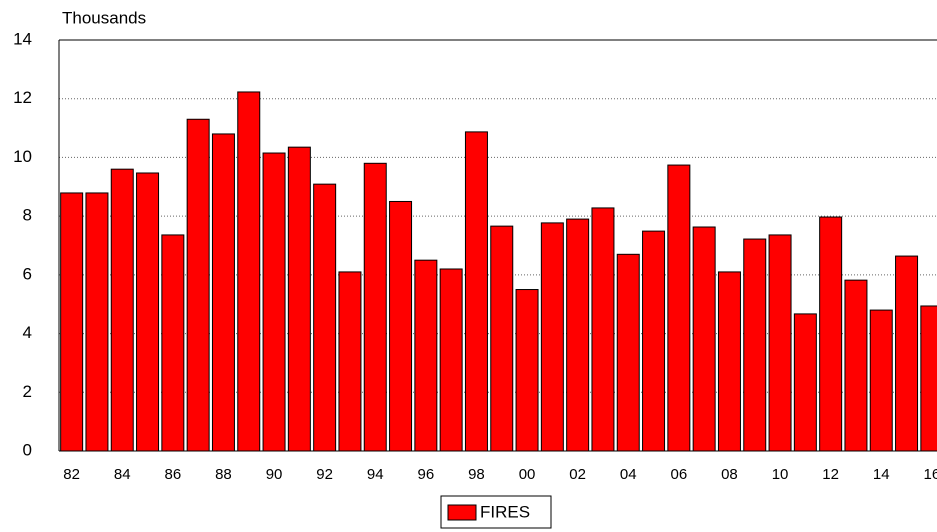 The image size is (937, 532). What do you see at coordinates (27, 215) in the screenshot?
I see `y-tick-label: 8` at bounding box center [27, 215].